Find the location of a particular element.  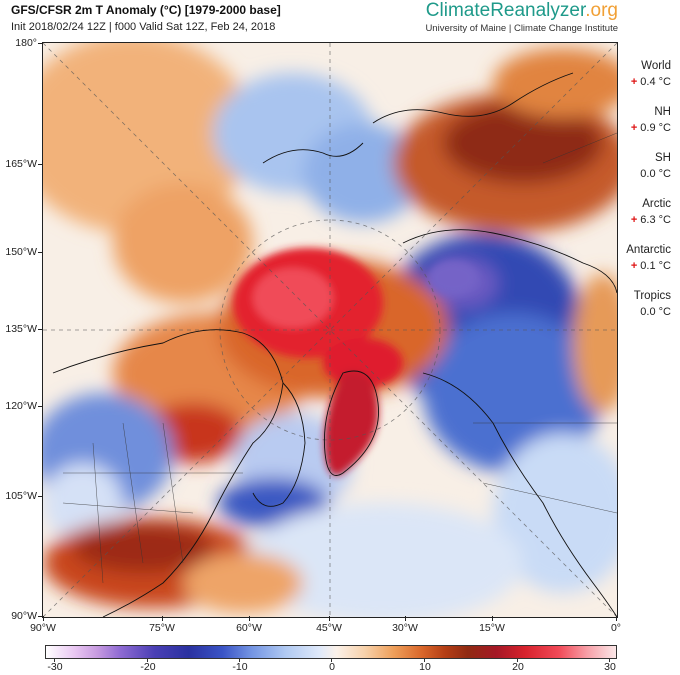

lat-label-135w: 135°W is located at coordinates (21, 329).